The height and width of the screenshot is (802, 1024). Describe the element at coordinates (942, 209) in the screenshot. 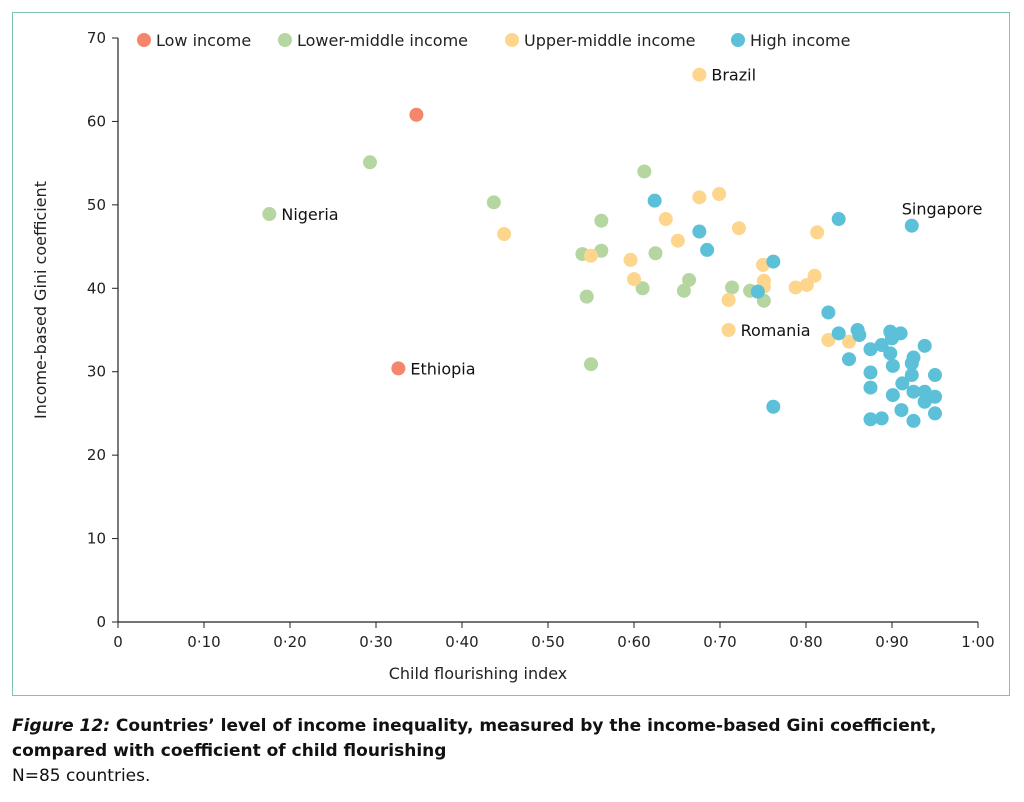

I see `point-annotation: Singapore` at that location.